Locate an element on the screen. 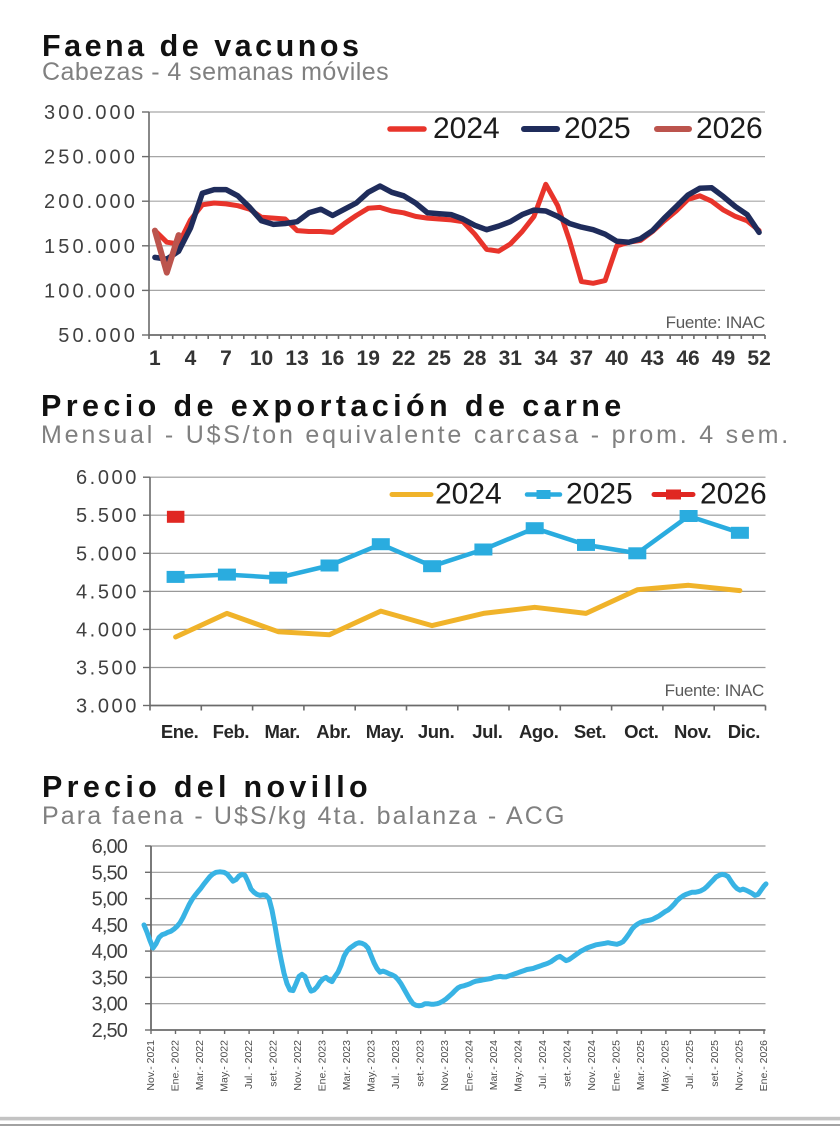 This screenshot has height=1143, width=840. svg-text: 250.000 is located at coordinates (91, 158).